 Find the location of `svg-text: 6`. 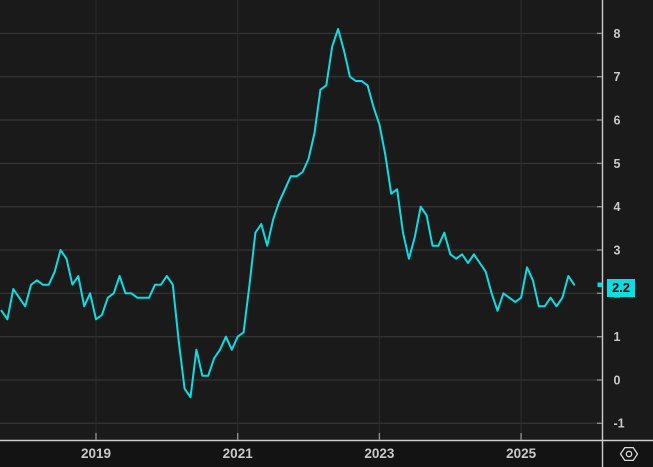

svg-text: 6 is located at coordinates (617, 120).